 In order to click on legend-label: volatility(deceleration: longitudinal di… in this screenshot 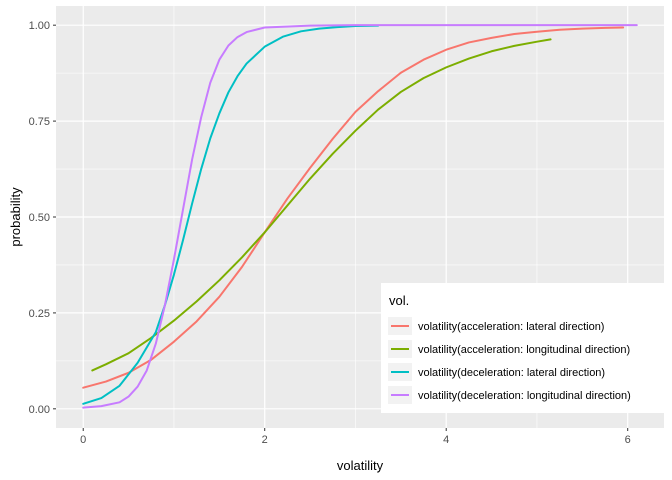, I will do `click(524, 396)`.